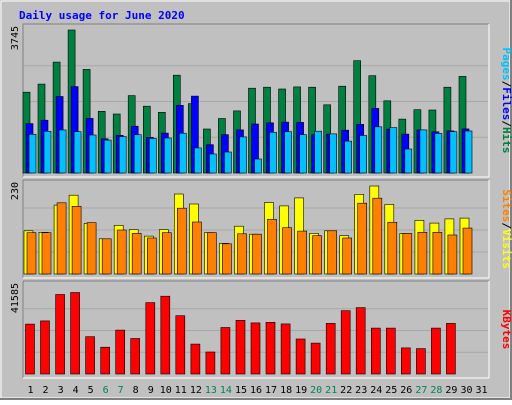  Describe the element at coordinates (196, 390) in the screenshot. I see `x-tick-label: 12` at that location.